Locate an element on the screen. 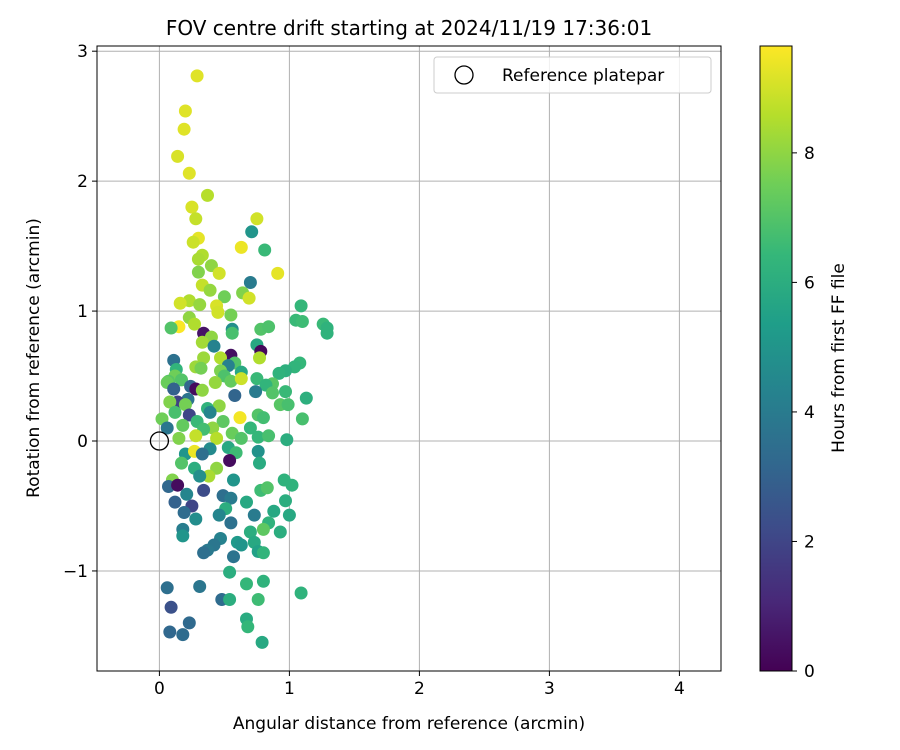 The width and height of the screenshot is (900, 750). reference-platepar-marker is located at coordinates (159, 441).